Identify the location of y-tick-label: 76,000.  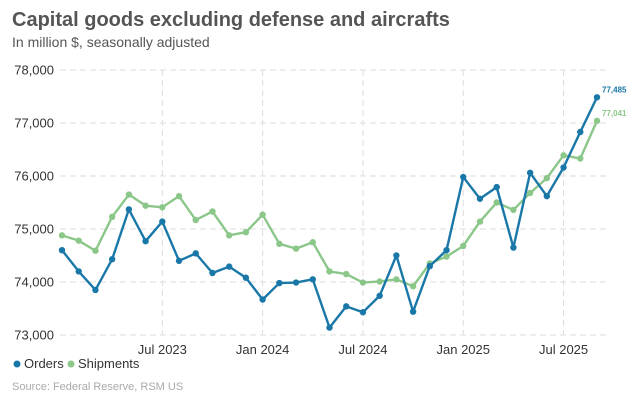
(34, 176).